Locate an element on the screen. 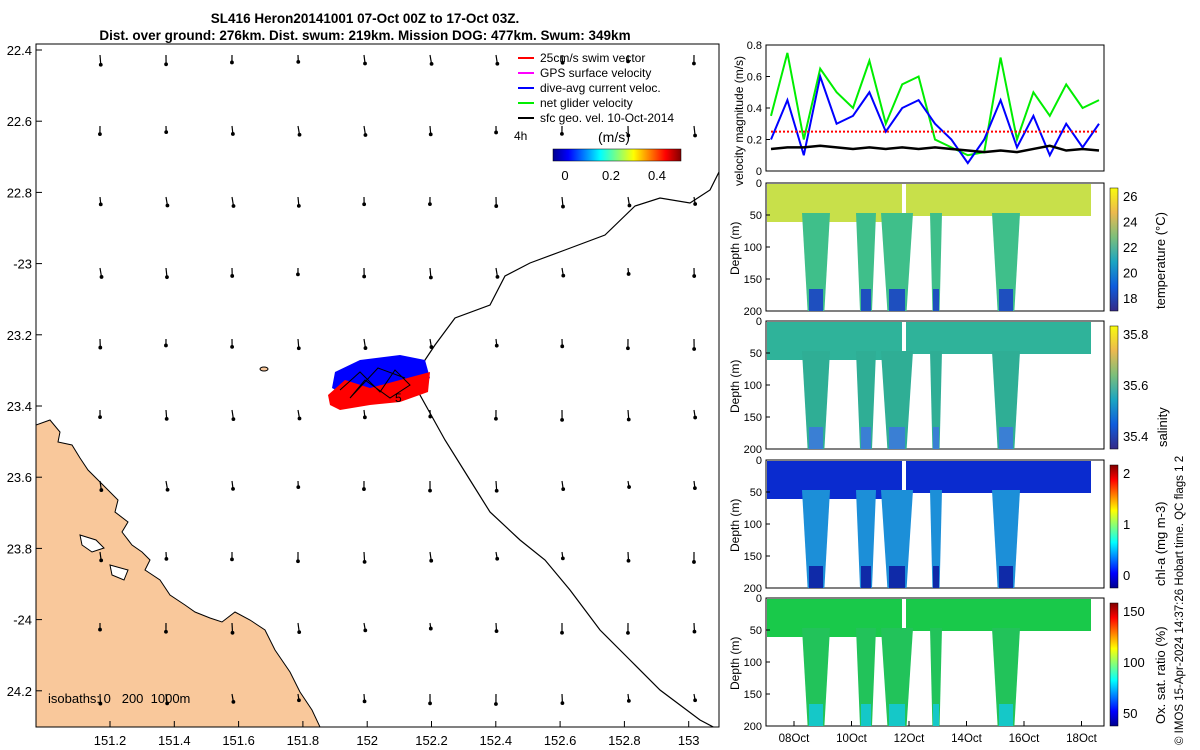 The image size is (1200, 750). lat-tick-label: 23.4 is located at coordinates (19, 406).